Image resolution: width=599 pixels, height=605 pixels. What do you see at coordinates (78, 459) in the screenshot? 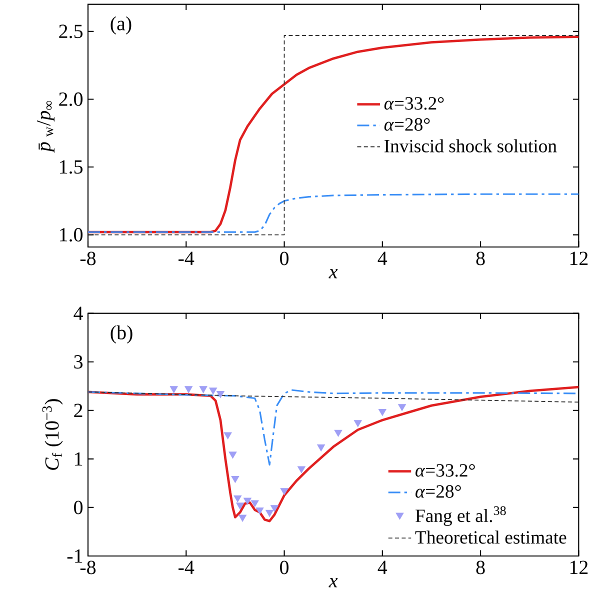
I see `y-tick-label: 1` at bounding box center [78, 459].